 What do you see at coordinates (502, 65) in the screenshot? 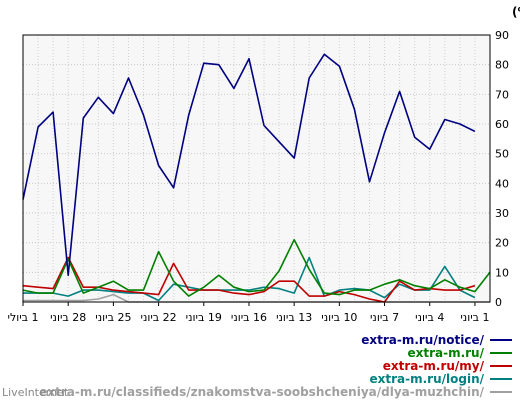
I see `y-tick-label: 80` at bounding box center [502, 65].